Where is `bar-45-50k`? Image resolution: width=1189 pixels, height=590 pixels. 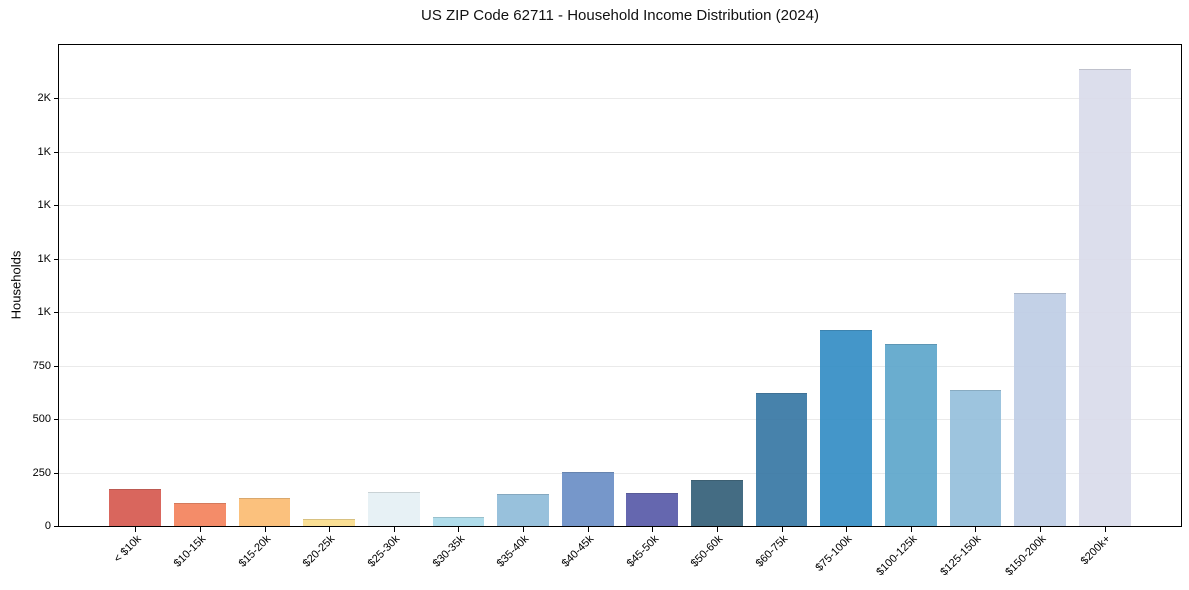 bar-45-50k is located at coordinates (652, 509).